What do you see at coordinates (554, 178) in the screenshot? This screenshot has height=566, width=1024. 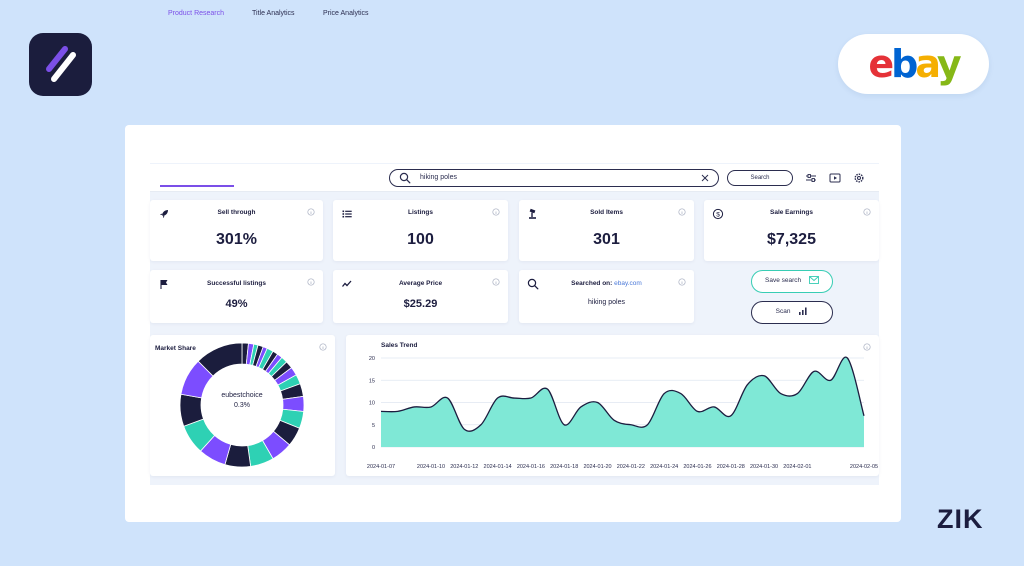 I see `search-input: hiking poles` at bounding box center [554, 178].